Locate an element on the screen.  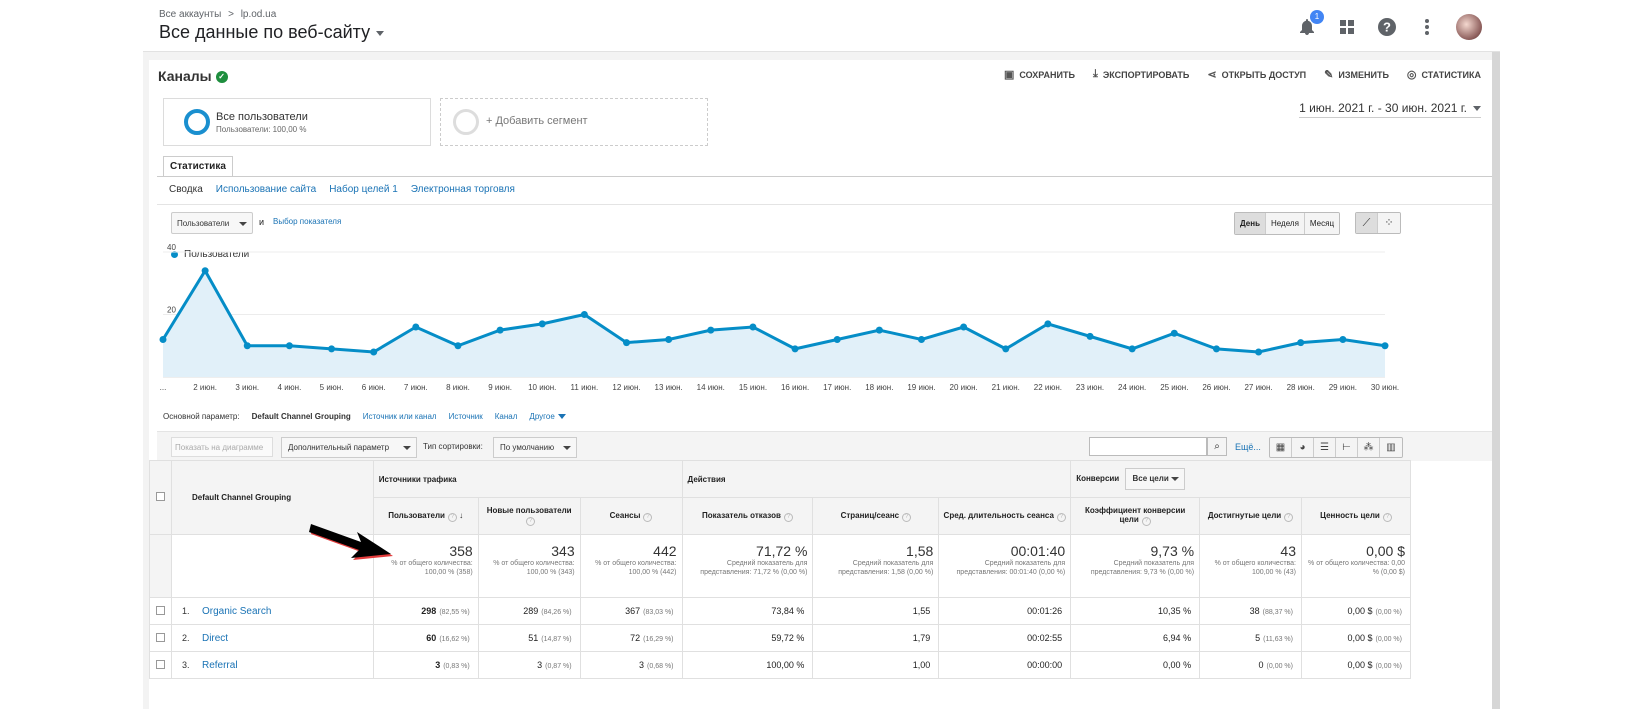
more-vert-icon is located at coordinates (1427, 27).